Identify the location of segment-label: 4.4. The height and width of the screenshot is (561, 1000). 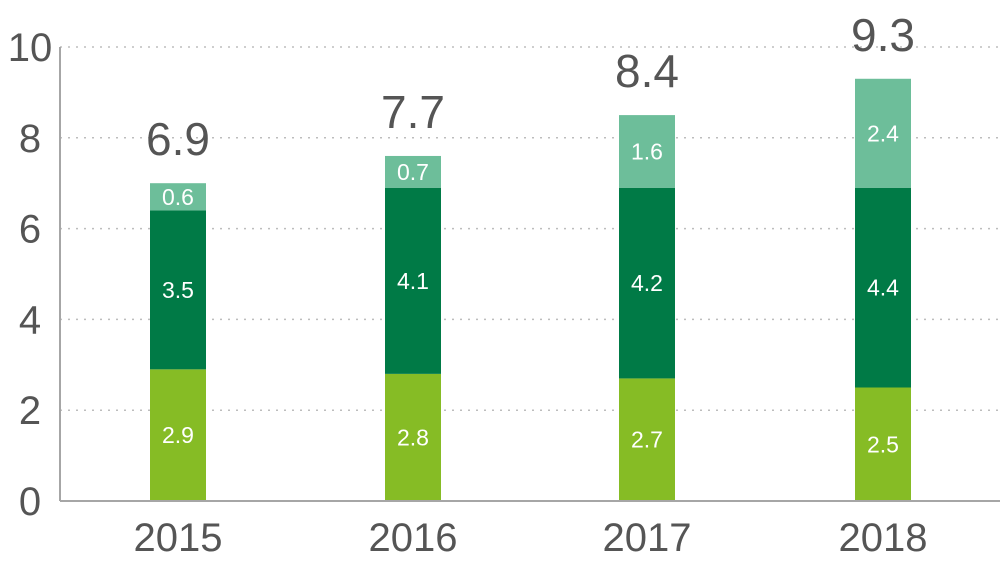
(883, 288).